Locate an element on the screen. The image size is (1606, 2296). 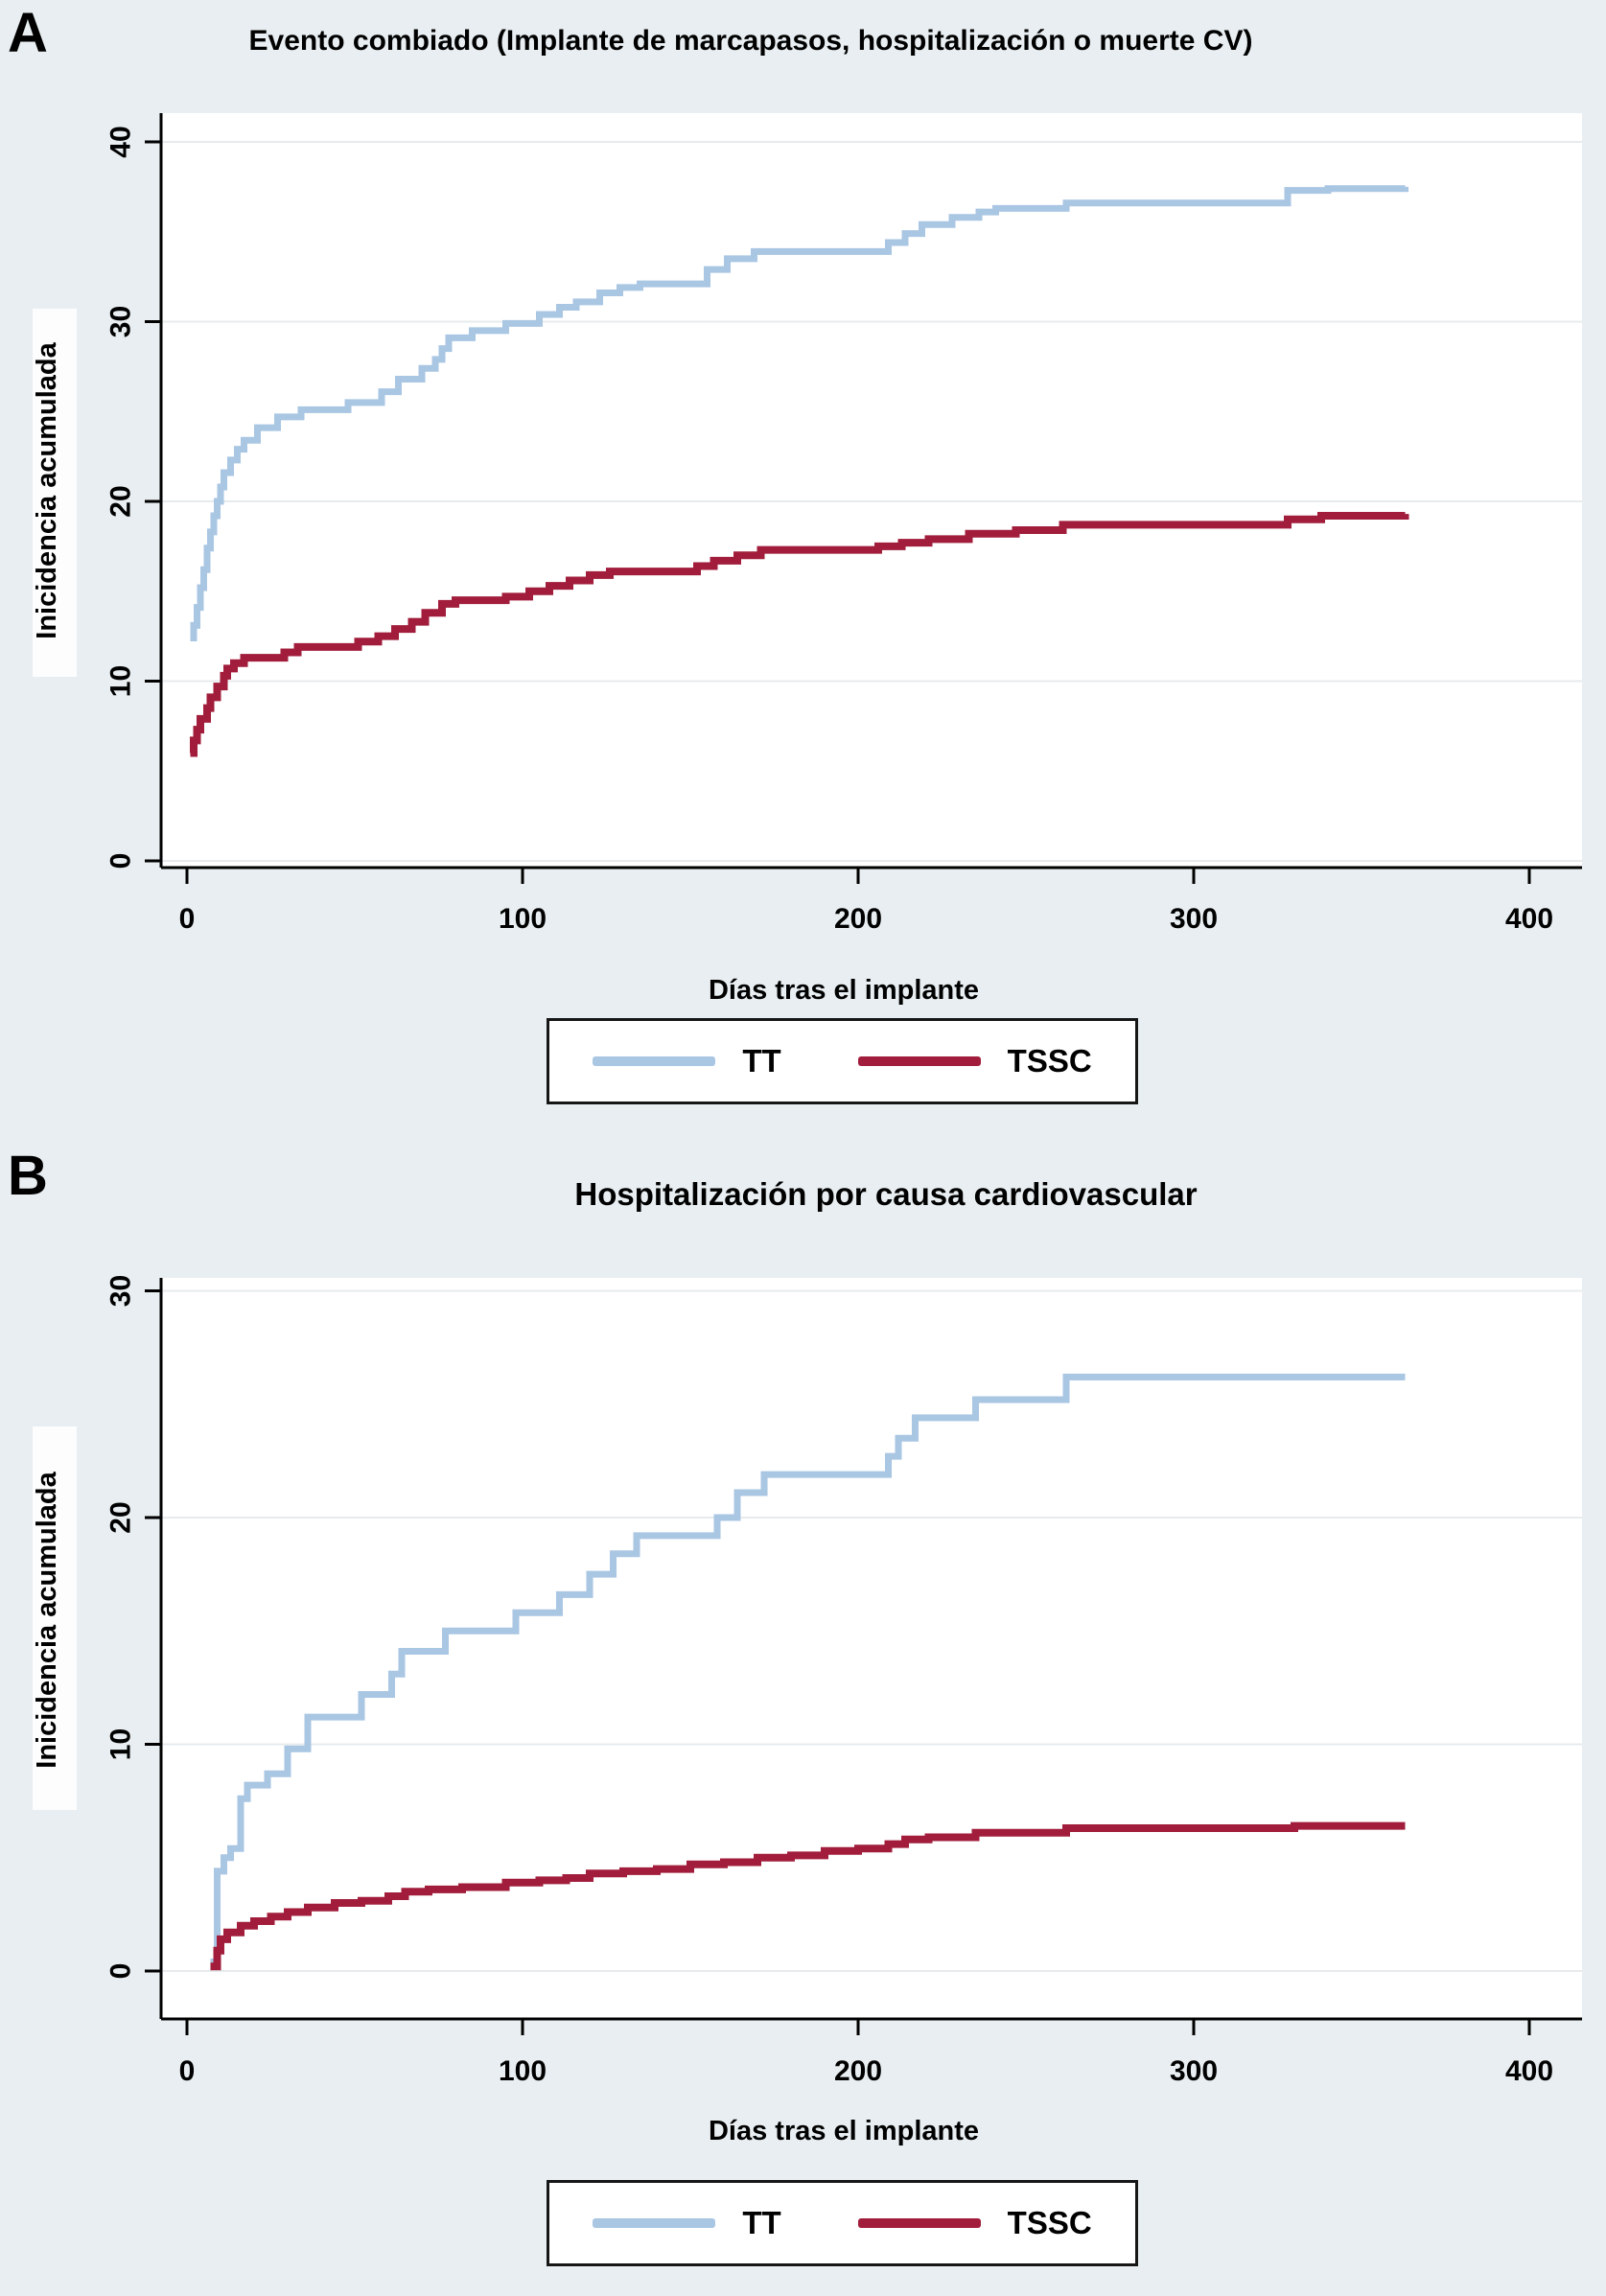
panel-b-x-axis-label: Días tras el implante is located at coordinates (844, 2131).